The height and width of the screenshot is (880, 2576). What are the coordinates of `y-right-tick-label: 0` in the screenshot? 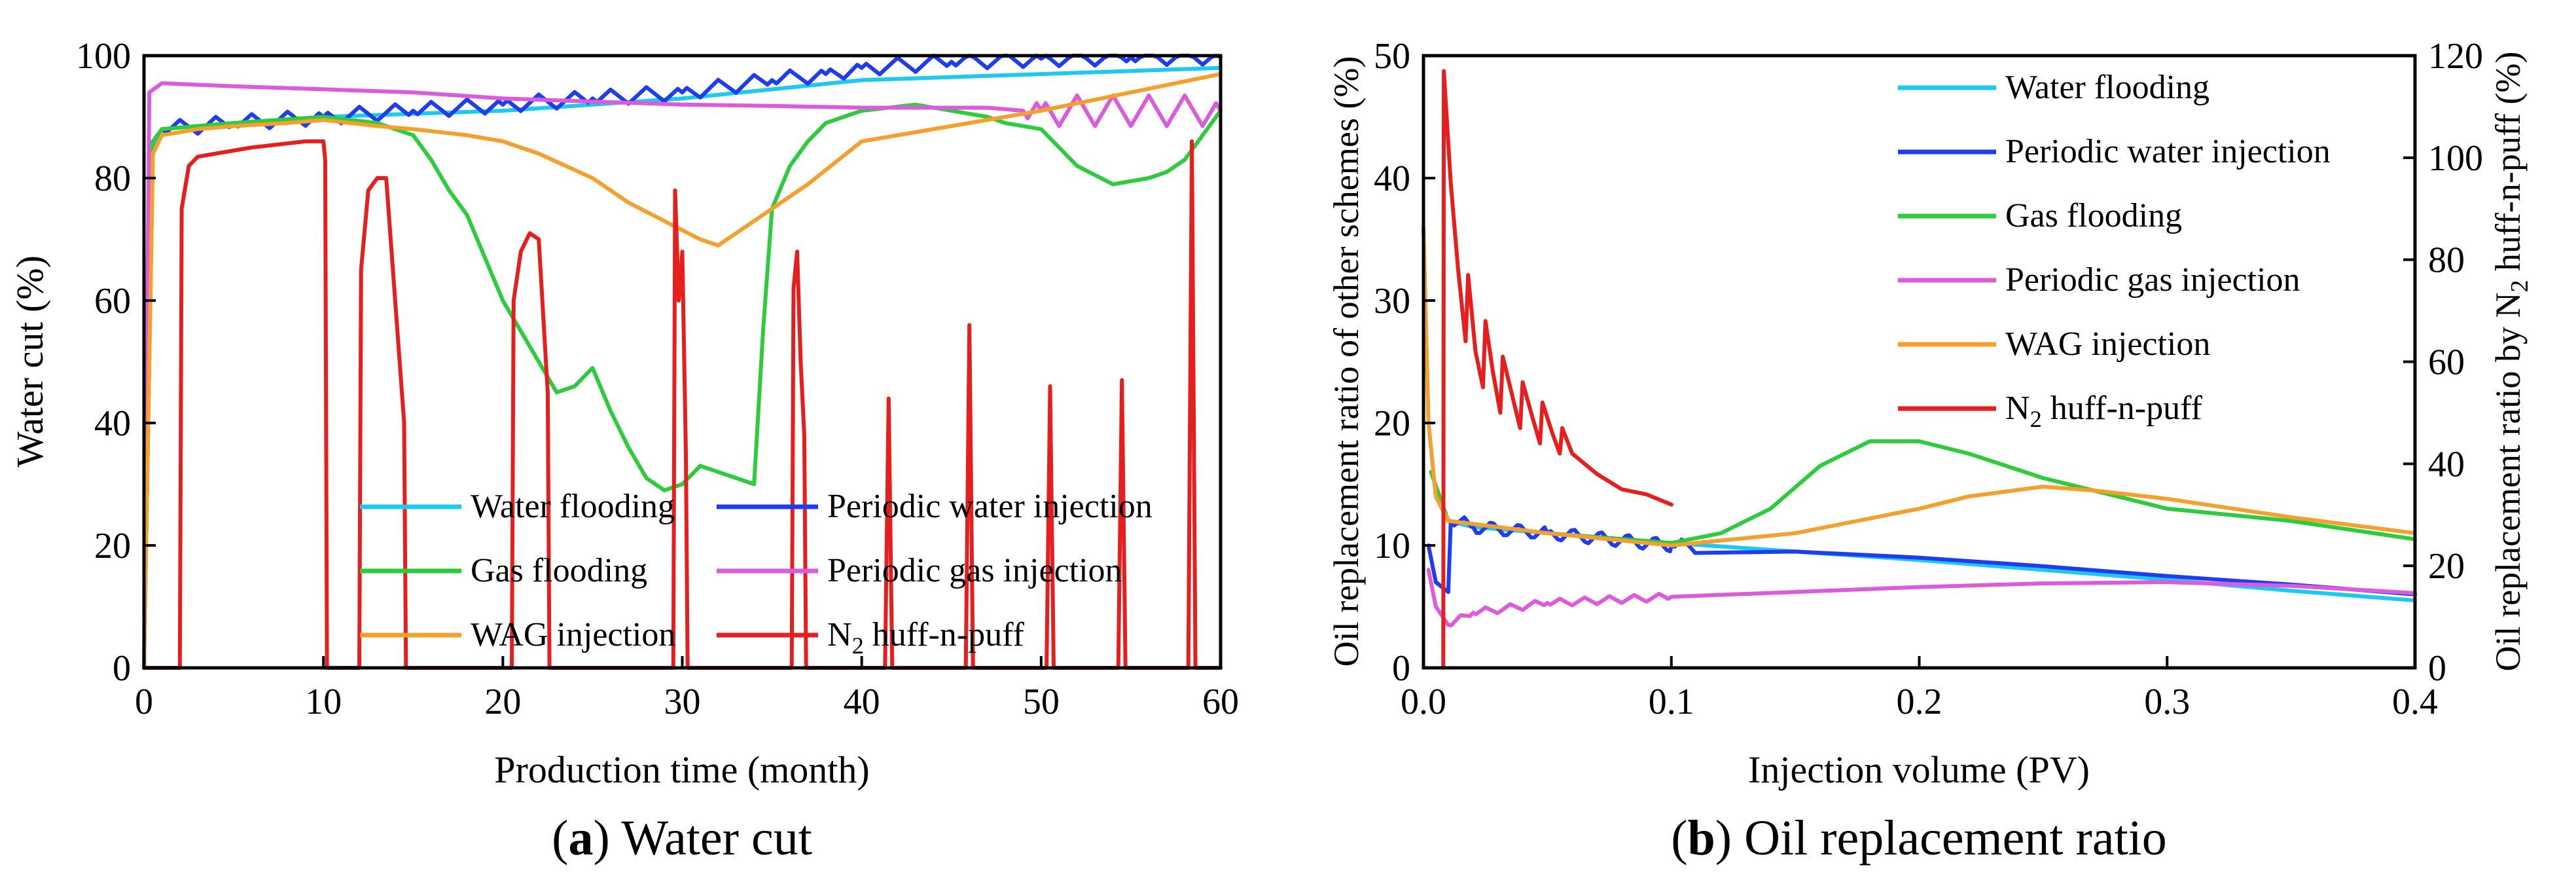 It's located at (2437, 668).